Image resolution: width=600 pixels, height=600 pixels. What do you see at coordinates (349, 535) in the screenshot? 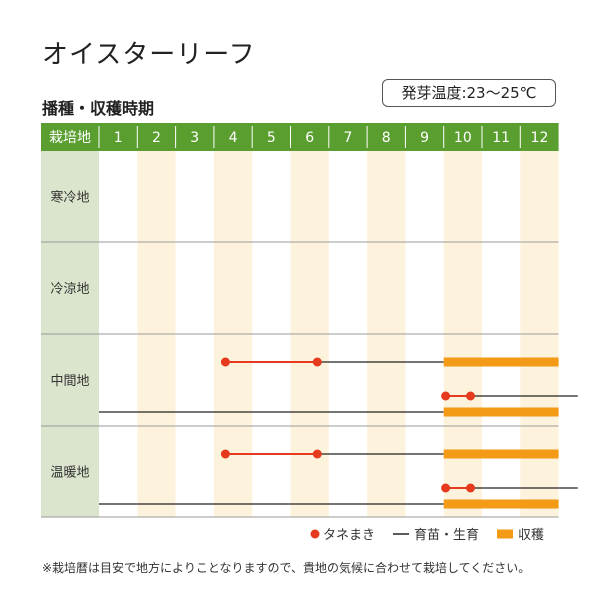
I see `legend-label-sowing: タネまき` at bounding box center [349, 535].